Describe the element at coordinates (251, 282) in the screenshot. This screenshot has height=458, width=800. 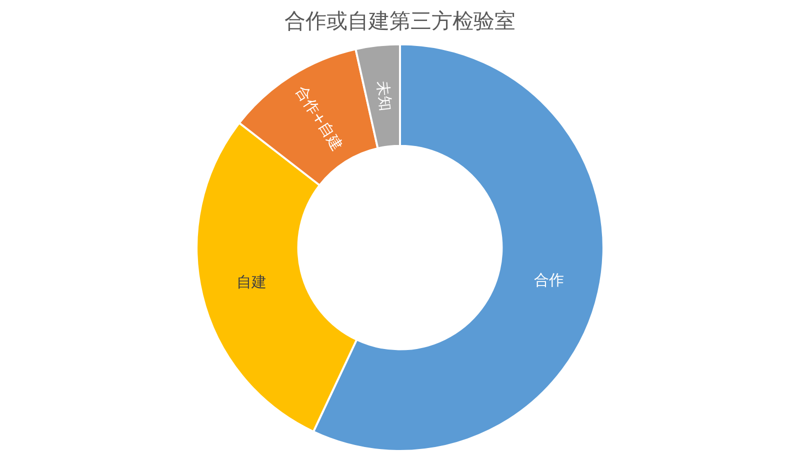
I see `slice-label: 自建` at that location.